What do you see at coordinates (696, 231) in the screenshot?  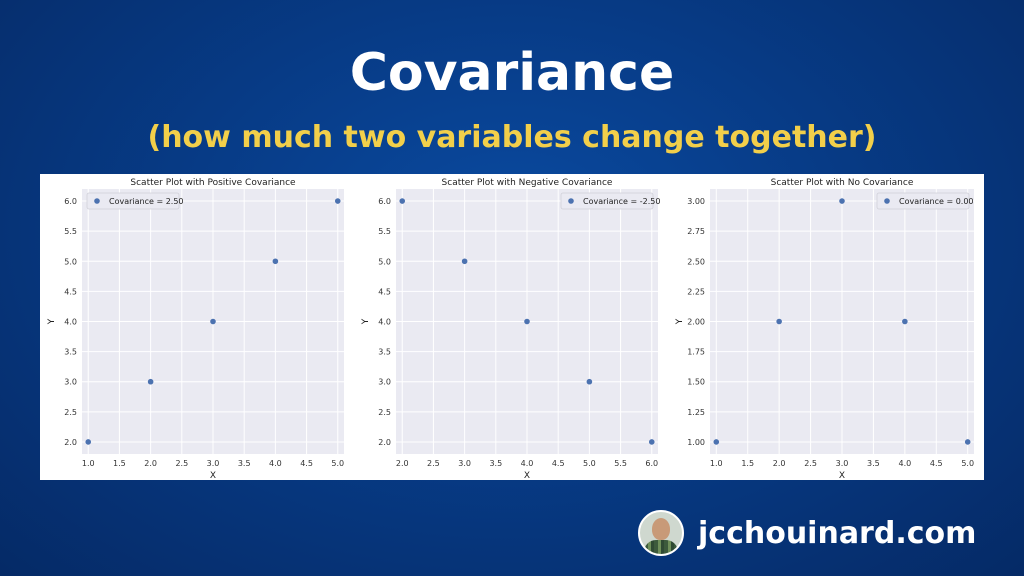 I see `y-tick-label: 2.75` at bounding box center [696, 231].